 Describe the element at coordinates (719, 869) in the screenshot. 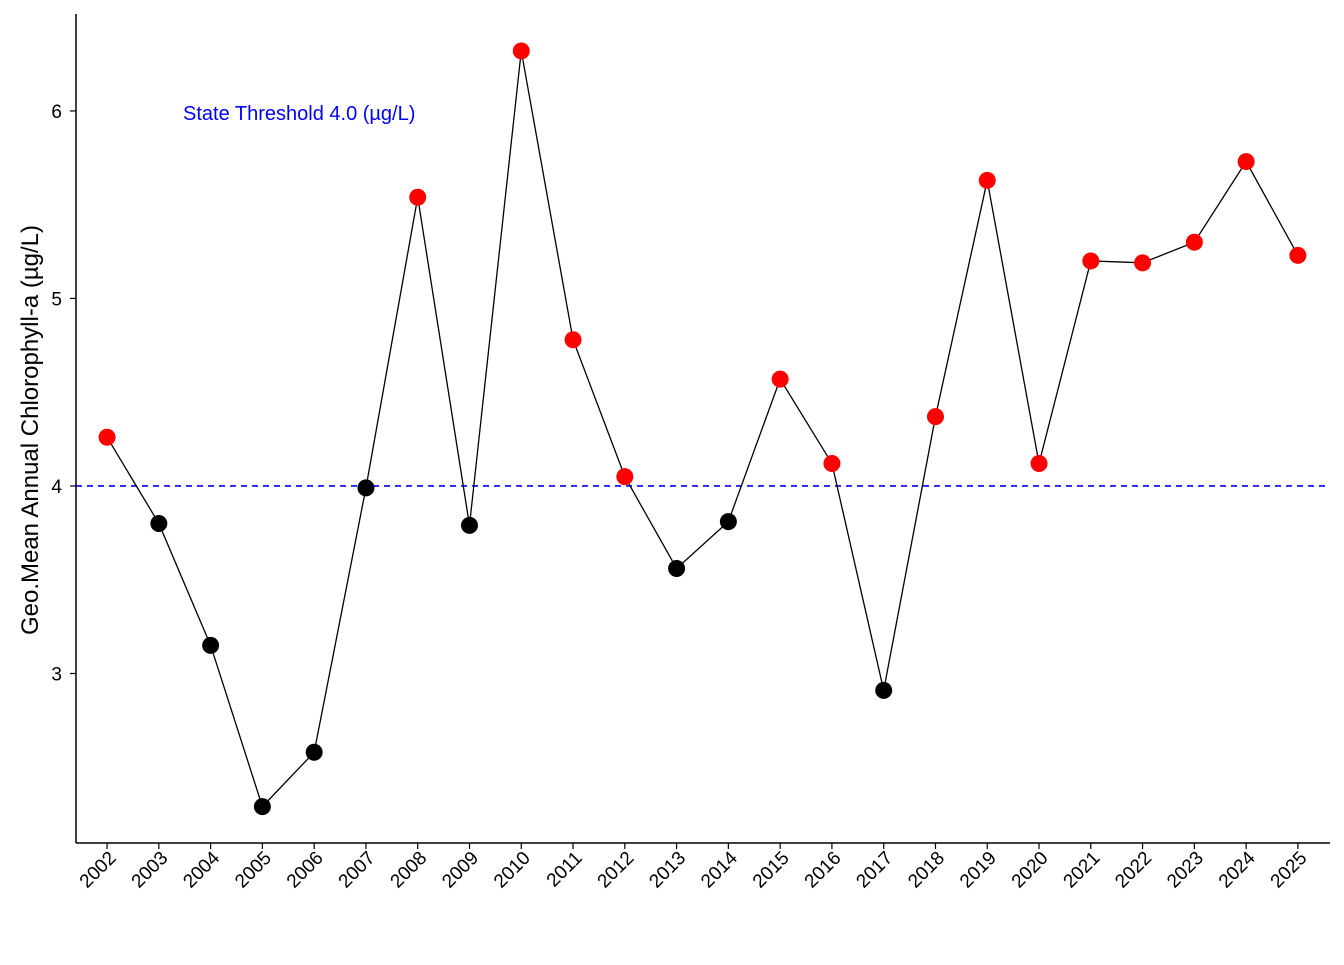

I see `x-tick-label: 2014` at that location.